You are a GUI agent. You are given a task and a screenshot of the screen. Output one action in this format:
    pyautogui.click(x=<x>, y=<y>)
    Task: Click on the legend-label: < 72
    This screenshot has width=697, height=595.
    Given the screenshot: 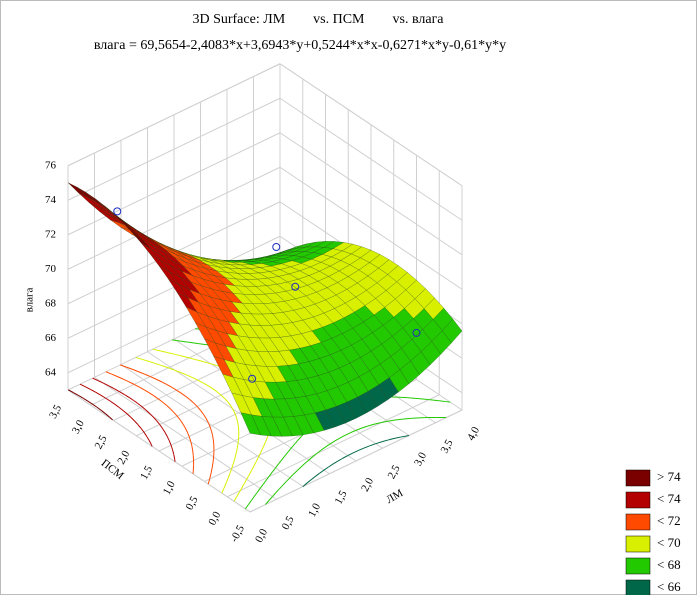 What is the action you would take?
    pyautogui.click(x=669, y=520)
    